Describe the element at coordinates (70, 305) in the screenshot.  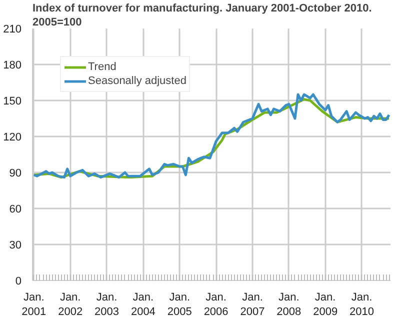
I see `x-tick-label: Jan. 2002` at that location.